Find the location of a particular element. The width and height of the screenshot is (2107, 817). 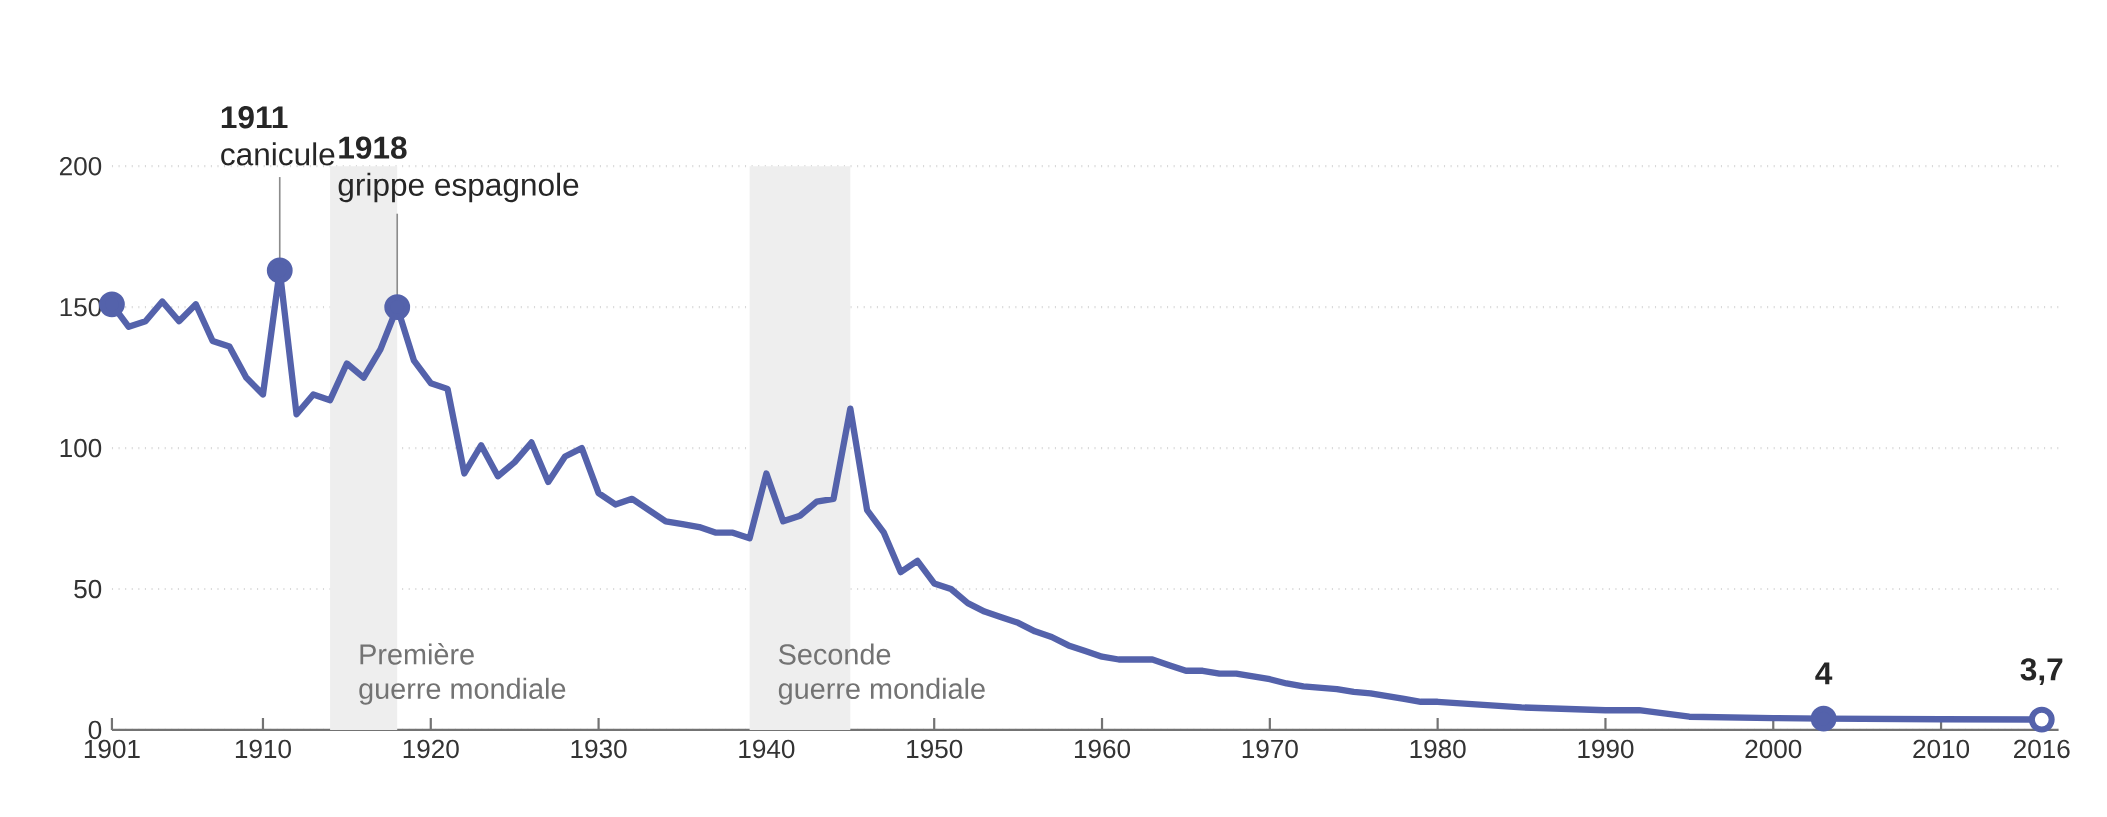

x-tick-label: 2016 is located at coordinates (2042, 749).